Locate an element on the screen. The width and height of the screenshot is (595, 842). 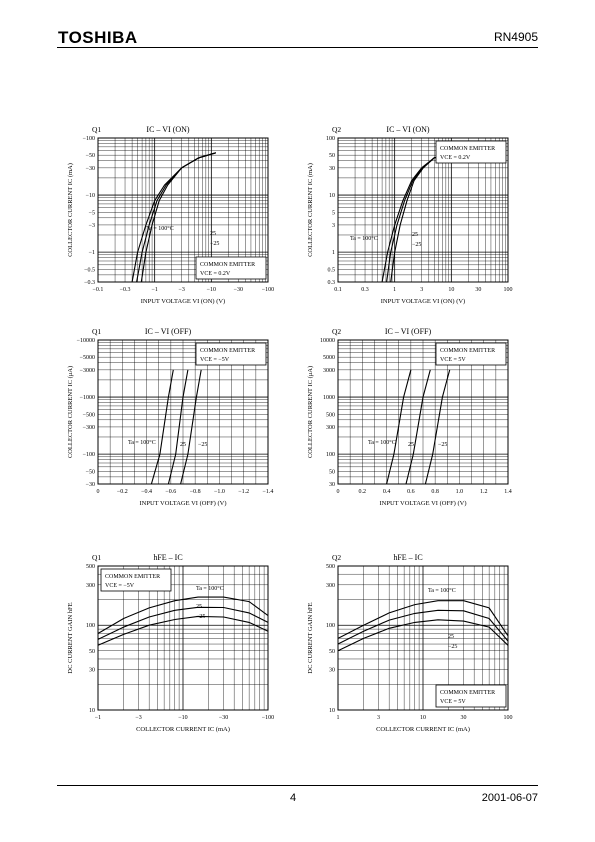
y-tick-label: 3000 is located at coordinates (329, 371).